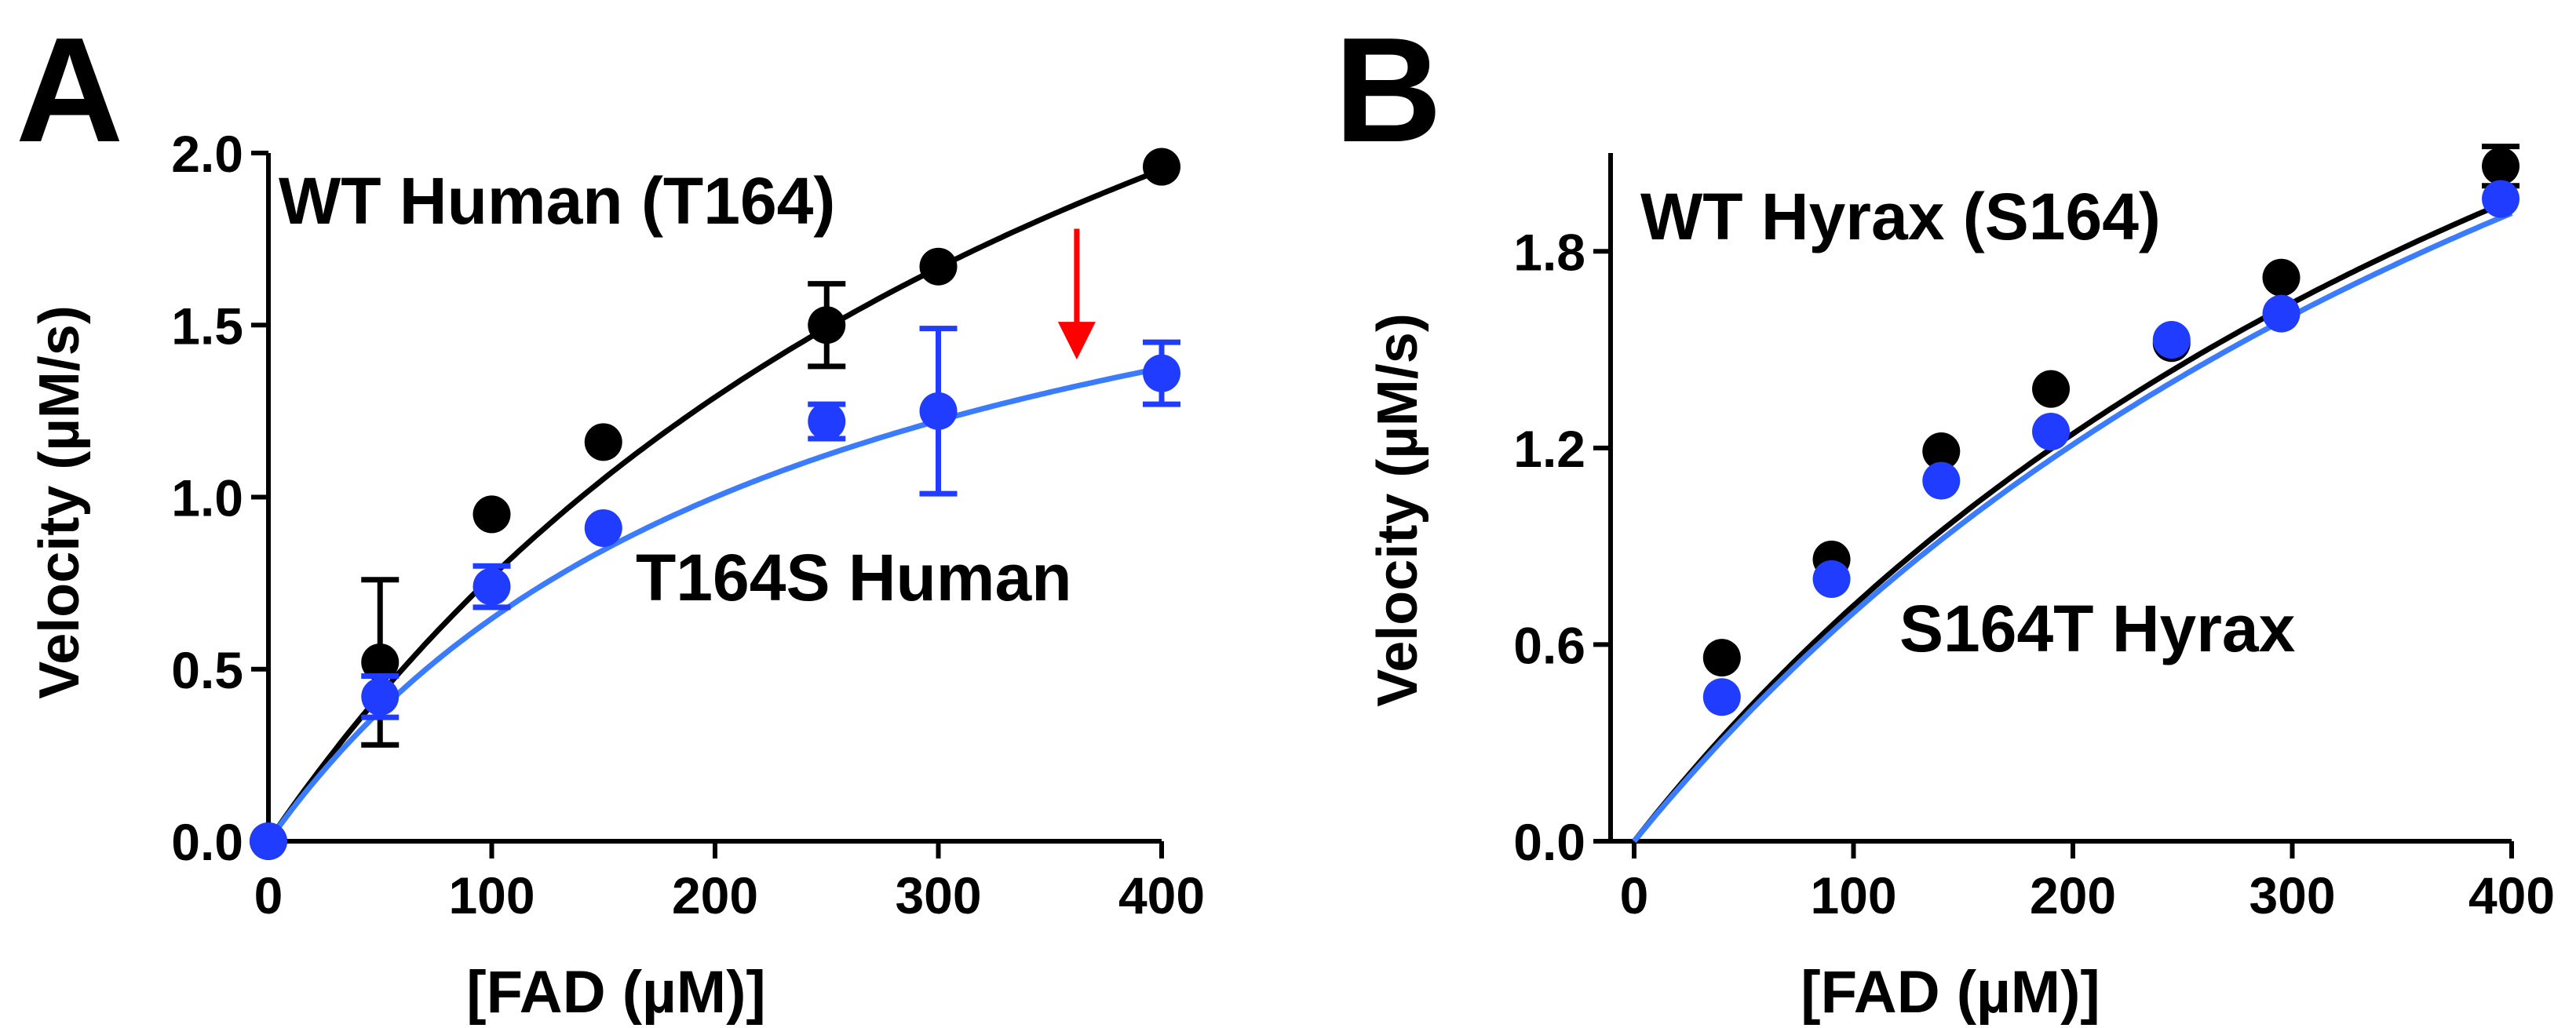 Image resolution: width=2576 pixels, height=1028 pixels. I want to click on y-tick-label: 0.6, so click(1549, 645).